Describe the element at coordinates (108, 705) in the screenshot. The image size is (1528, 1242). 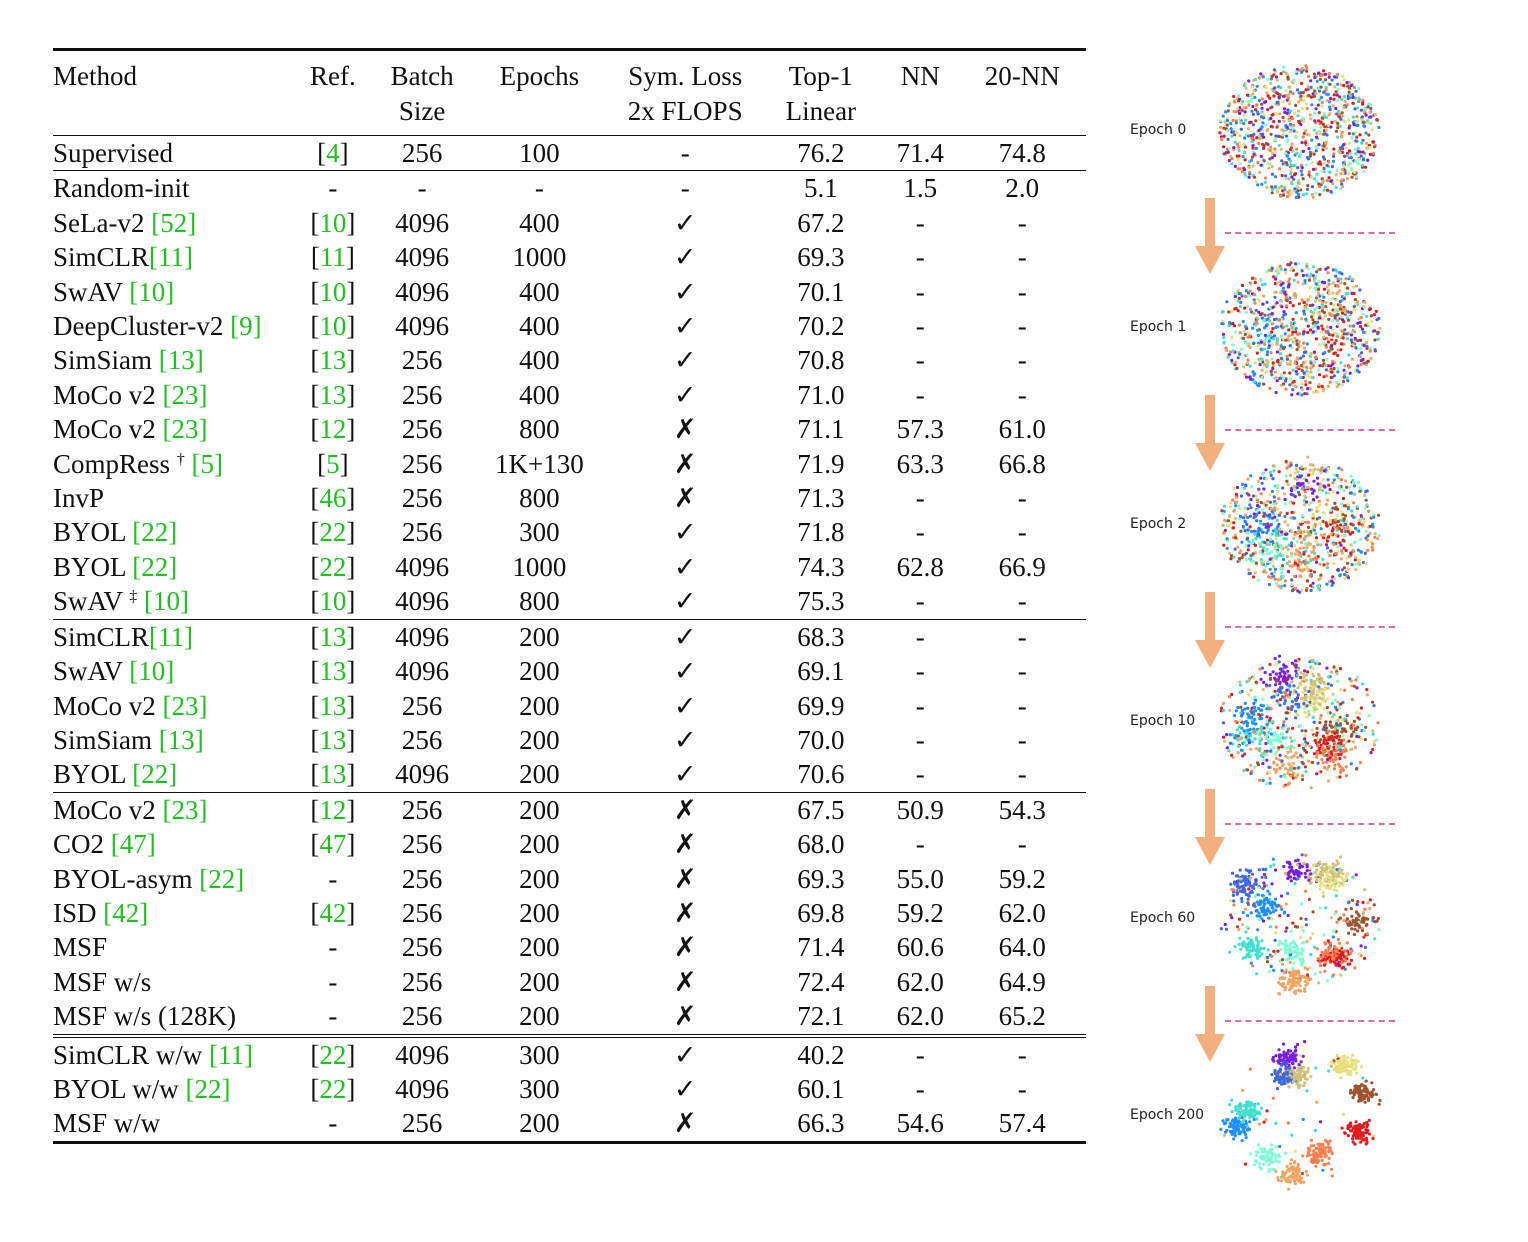
I see `method-name: MoCo v2` at that location.